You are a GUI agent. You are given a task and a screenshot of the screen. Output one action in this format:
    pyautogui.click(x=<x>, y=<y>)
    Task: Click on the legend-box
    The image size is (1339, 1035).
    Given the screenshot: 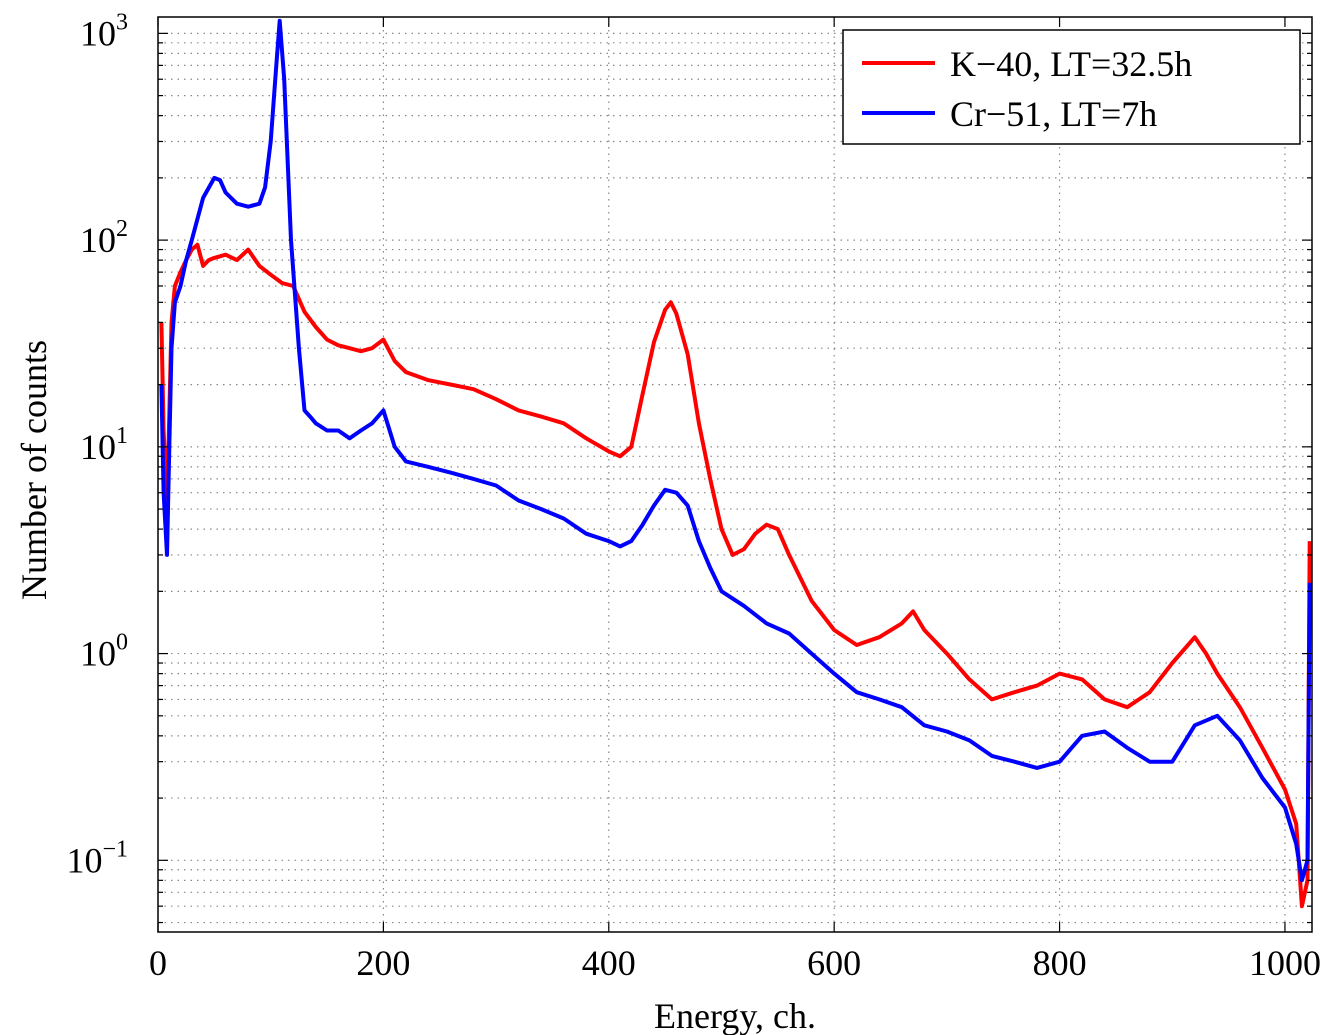 What is the action you would take?
    pyautogui.click(x=1071, y=87)
    